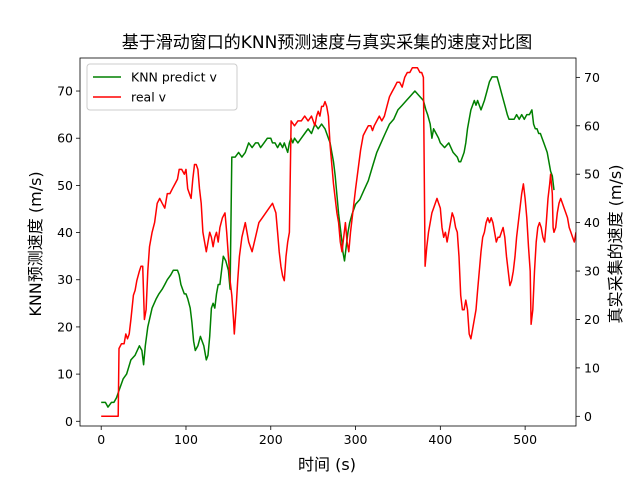 This screenshot has height=480, width=640. I want to click on right-y-tick-label: 40, so click(592, 222).